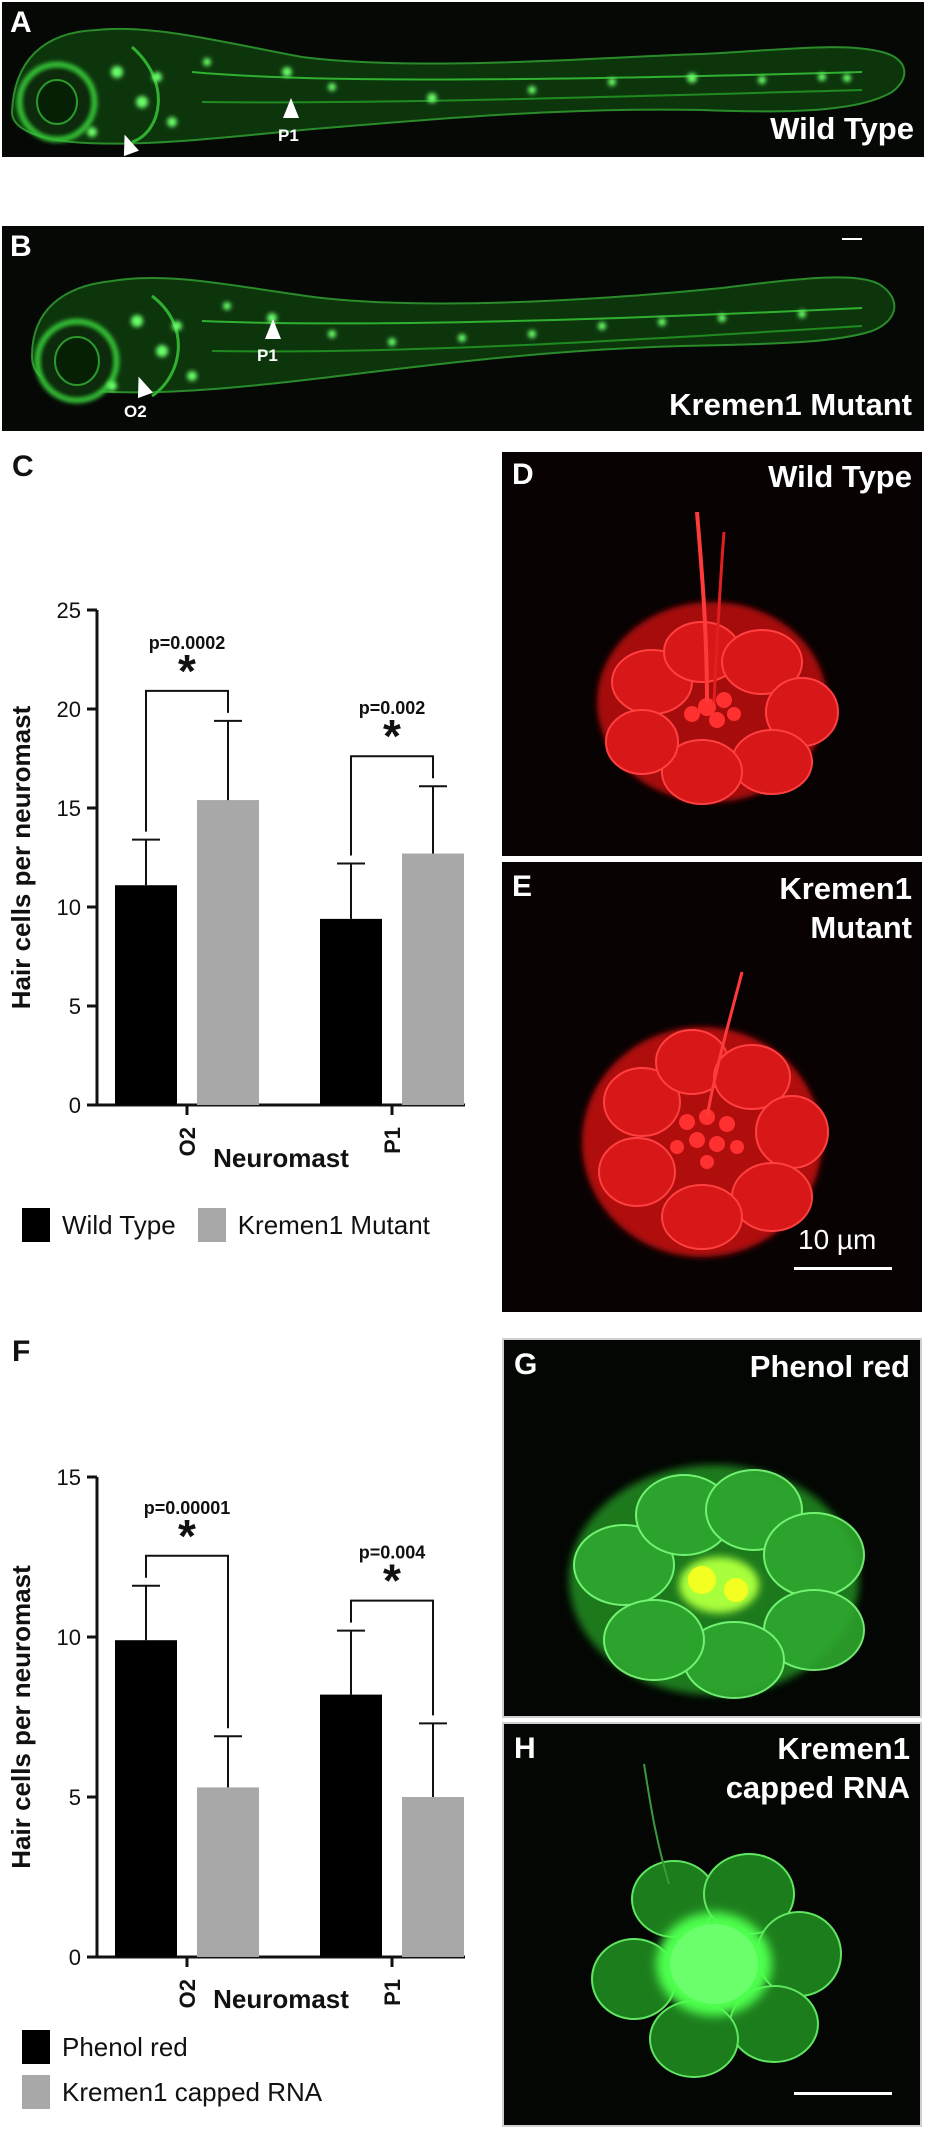 This screenshot has width=926, height=2129. Describe the element at coordinates (817, 1787) in the screenshot. I see `panel-h-caption-line2: capped RNA` at that location.